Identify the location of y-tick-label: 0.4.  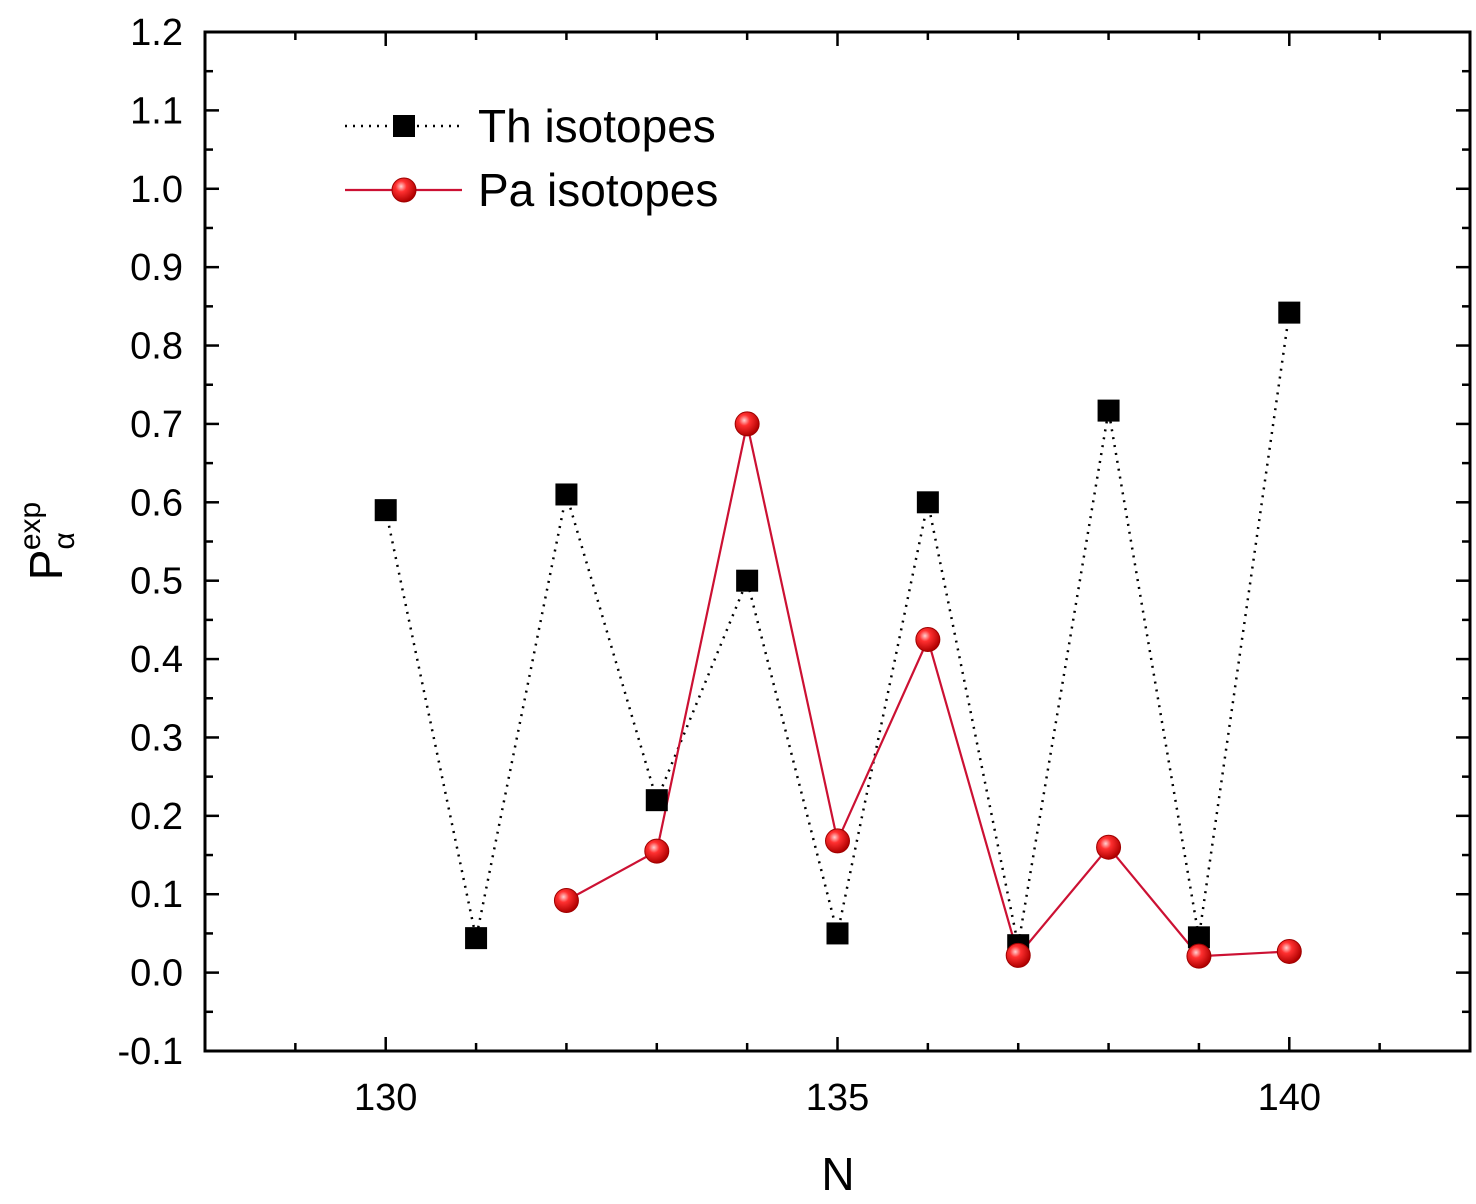
(156, 660).